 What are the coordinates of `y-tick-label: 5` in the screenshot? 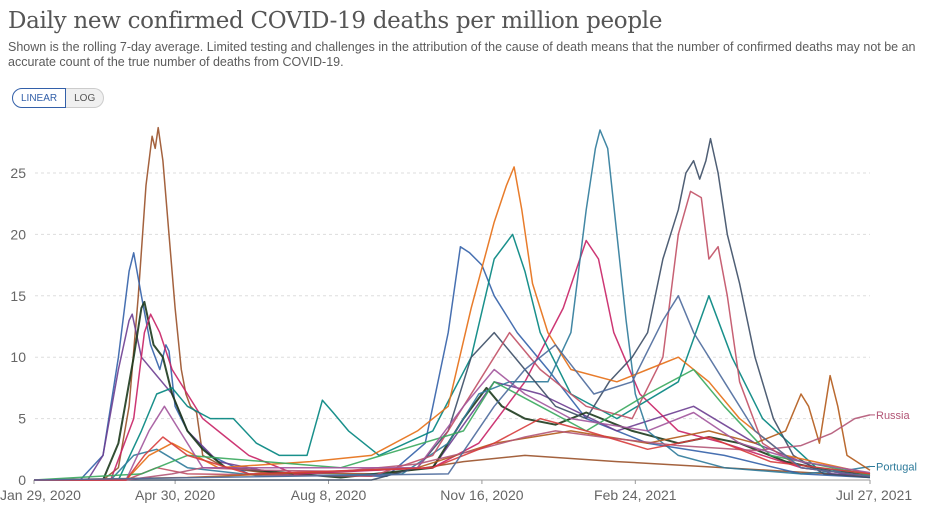 It's located at (22, 419).